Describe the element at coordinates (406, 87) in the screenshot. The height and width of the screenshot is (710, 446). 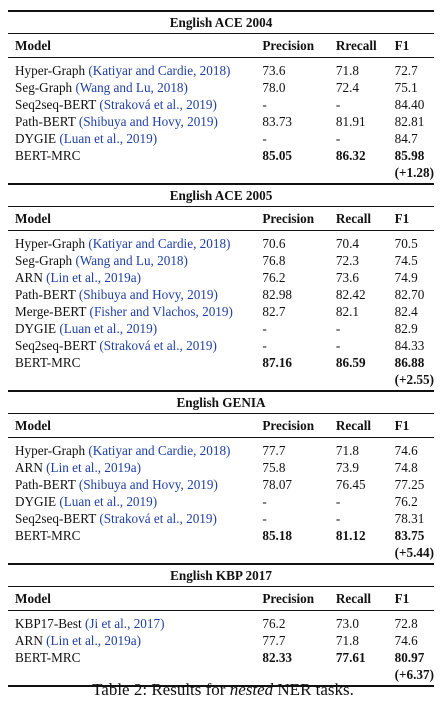
I see `f1-cell: 75.1` at that location.